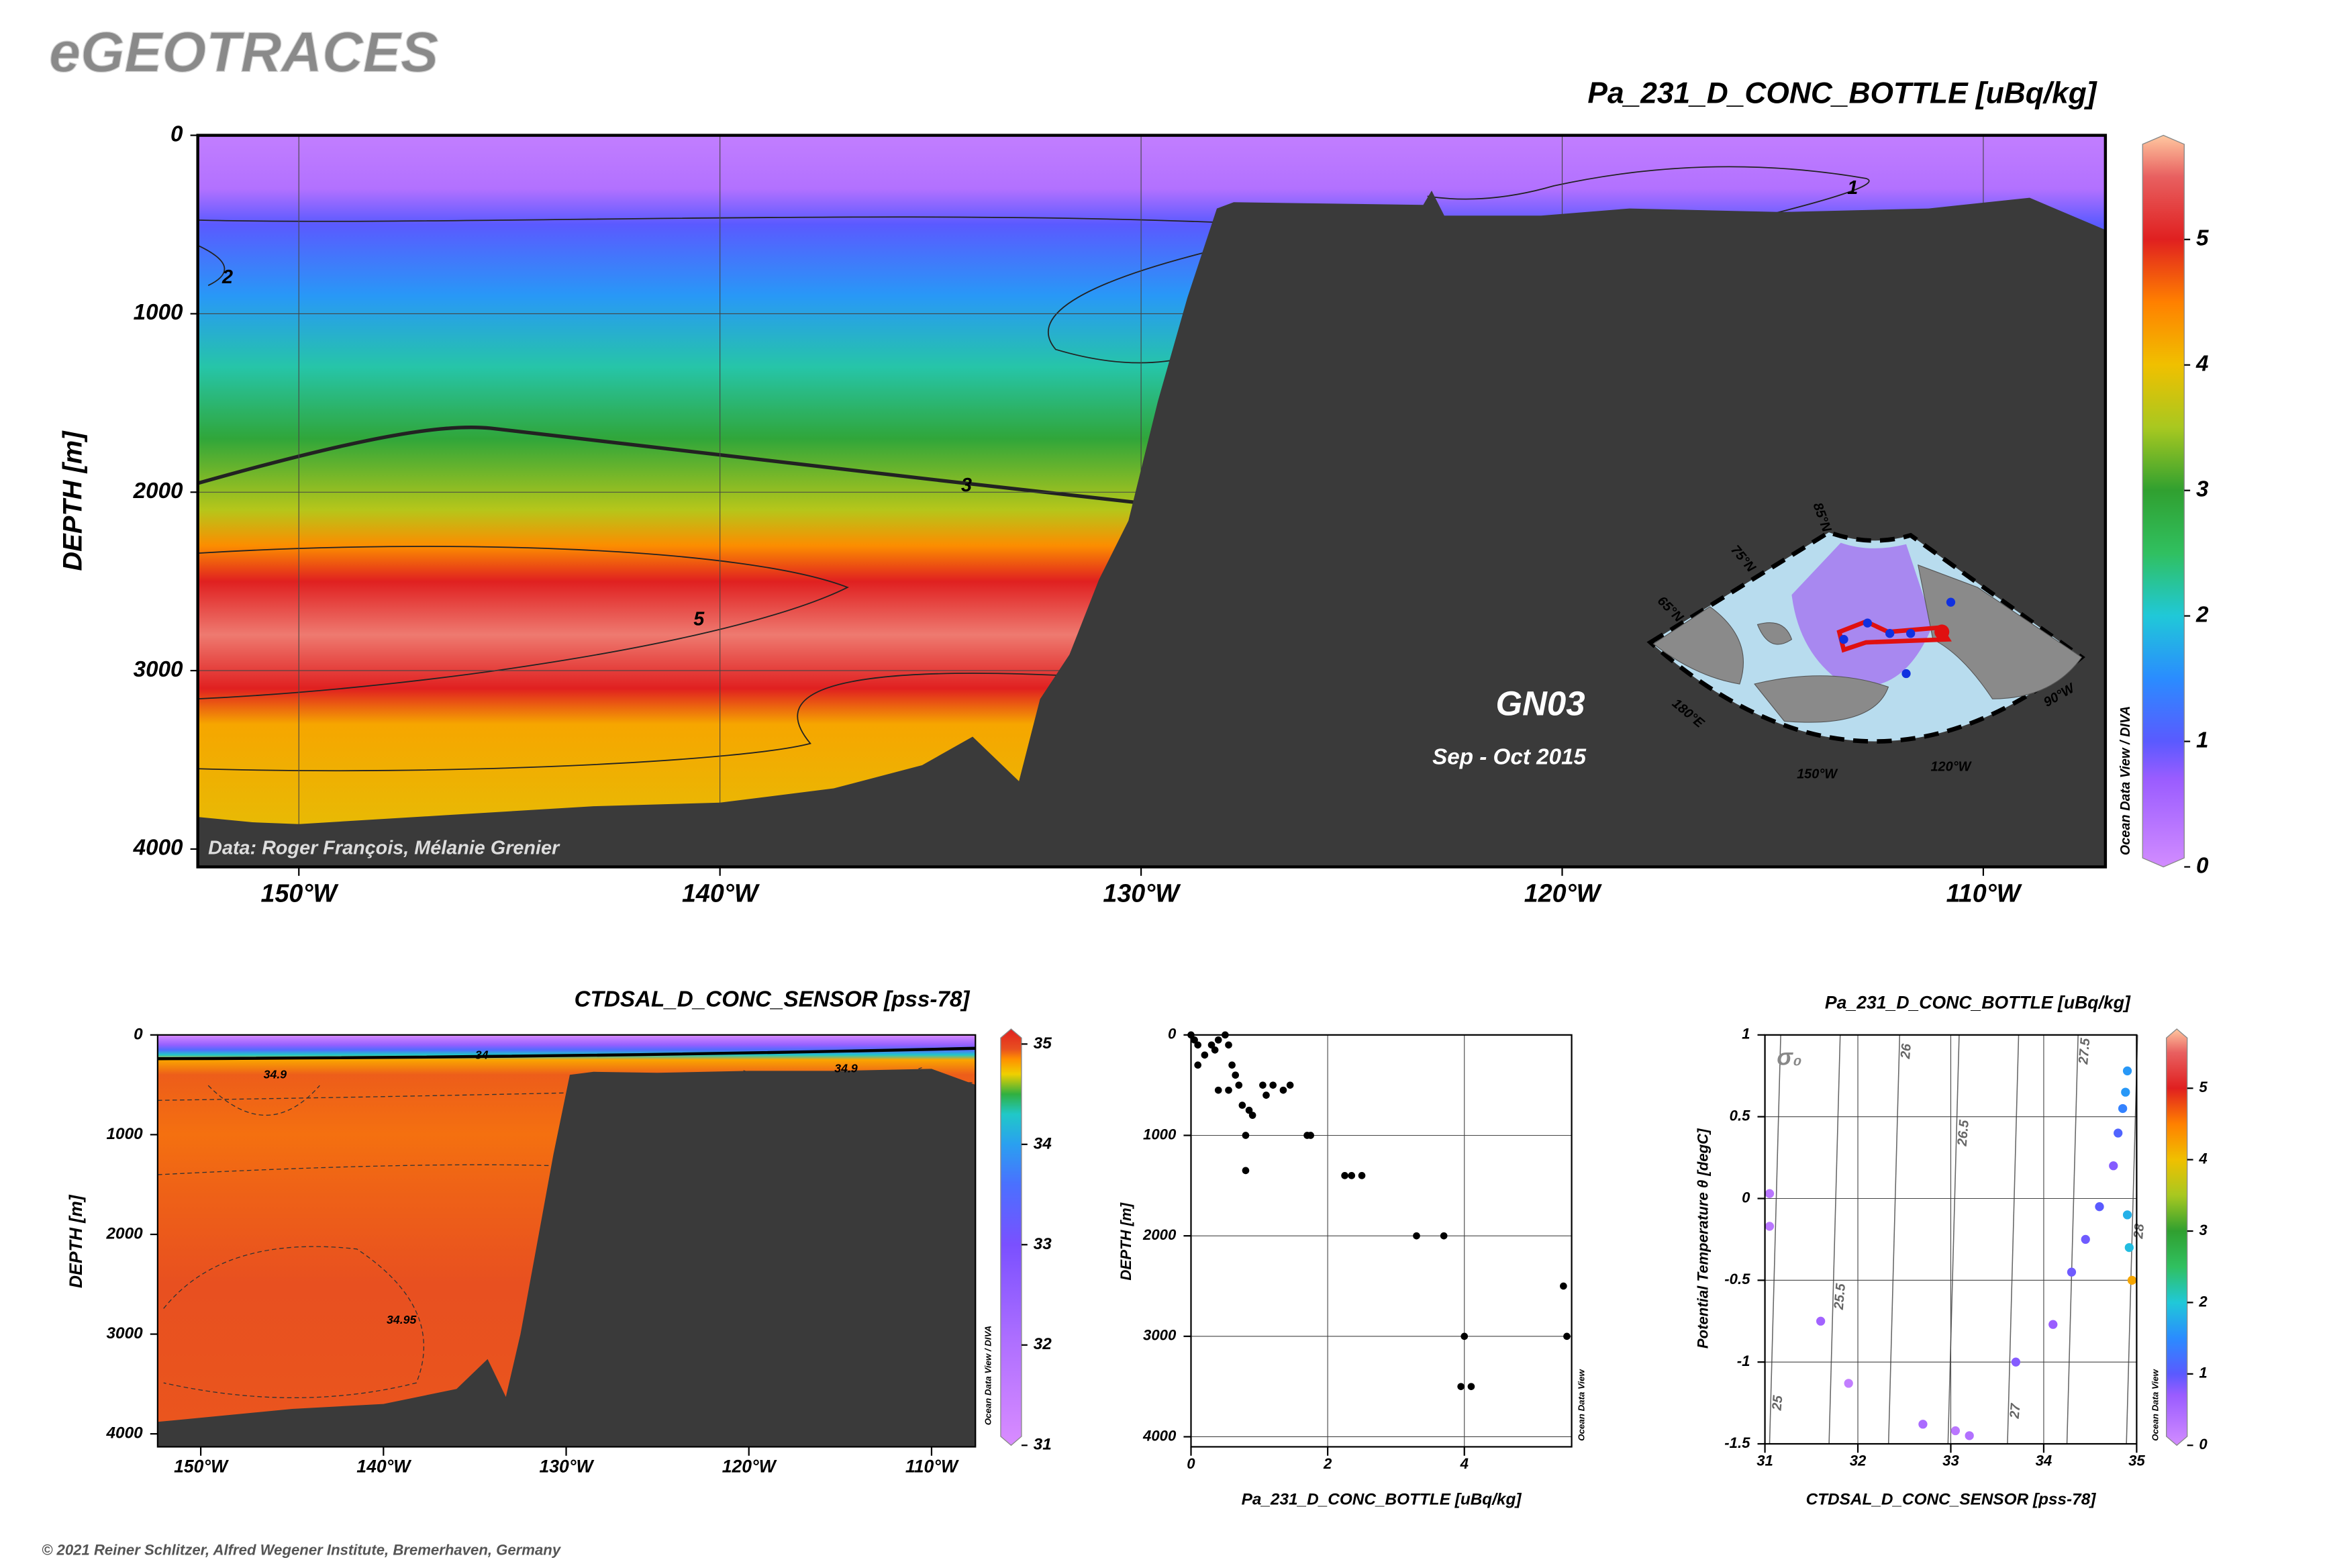 This screenshot has height=1568, width=2327. Describe the element at coordinates (2044, 1461) in the screenshot. I see `x-tick-label: 34` at that location.